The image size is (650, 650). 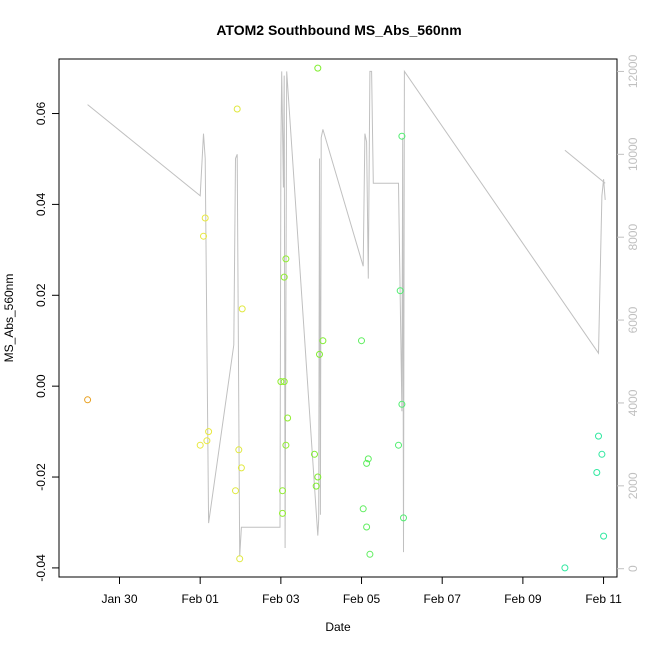 I want to click on x-tick-label: Feb 11, so click(x=603, y=599).